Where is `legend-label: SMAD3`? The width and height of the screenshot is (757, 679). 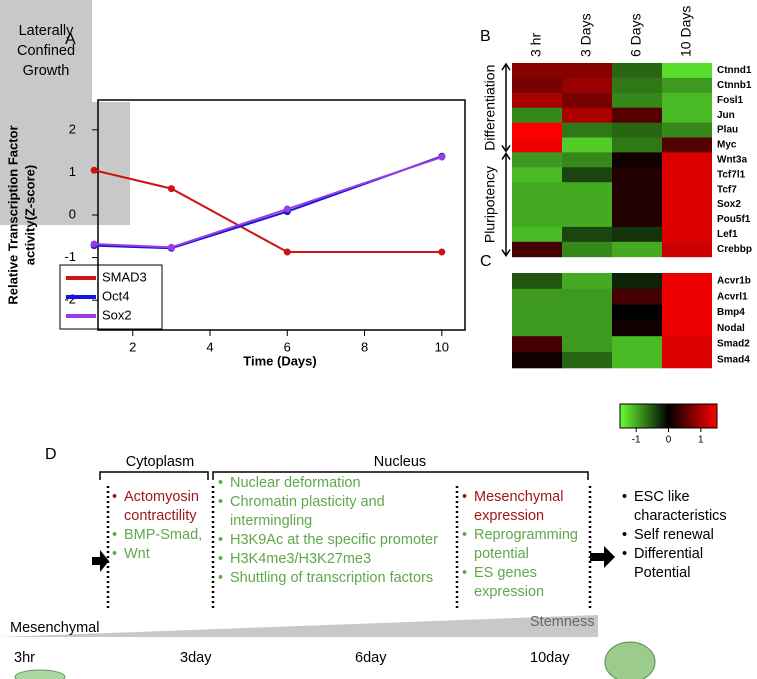 legend-label: SMAD3 is located at coordinates (124, 276).